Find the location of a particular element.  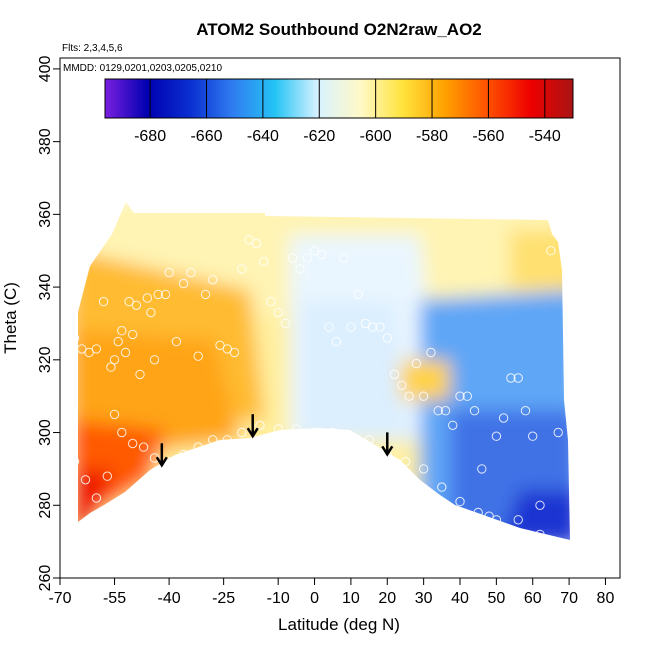

field-region-tropics-lower is located at coordinates (355, 370).